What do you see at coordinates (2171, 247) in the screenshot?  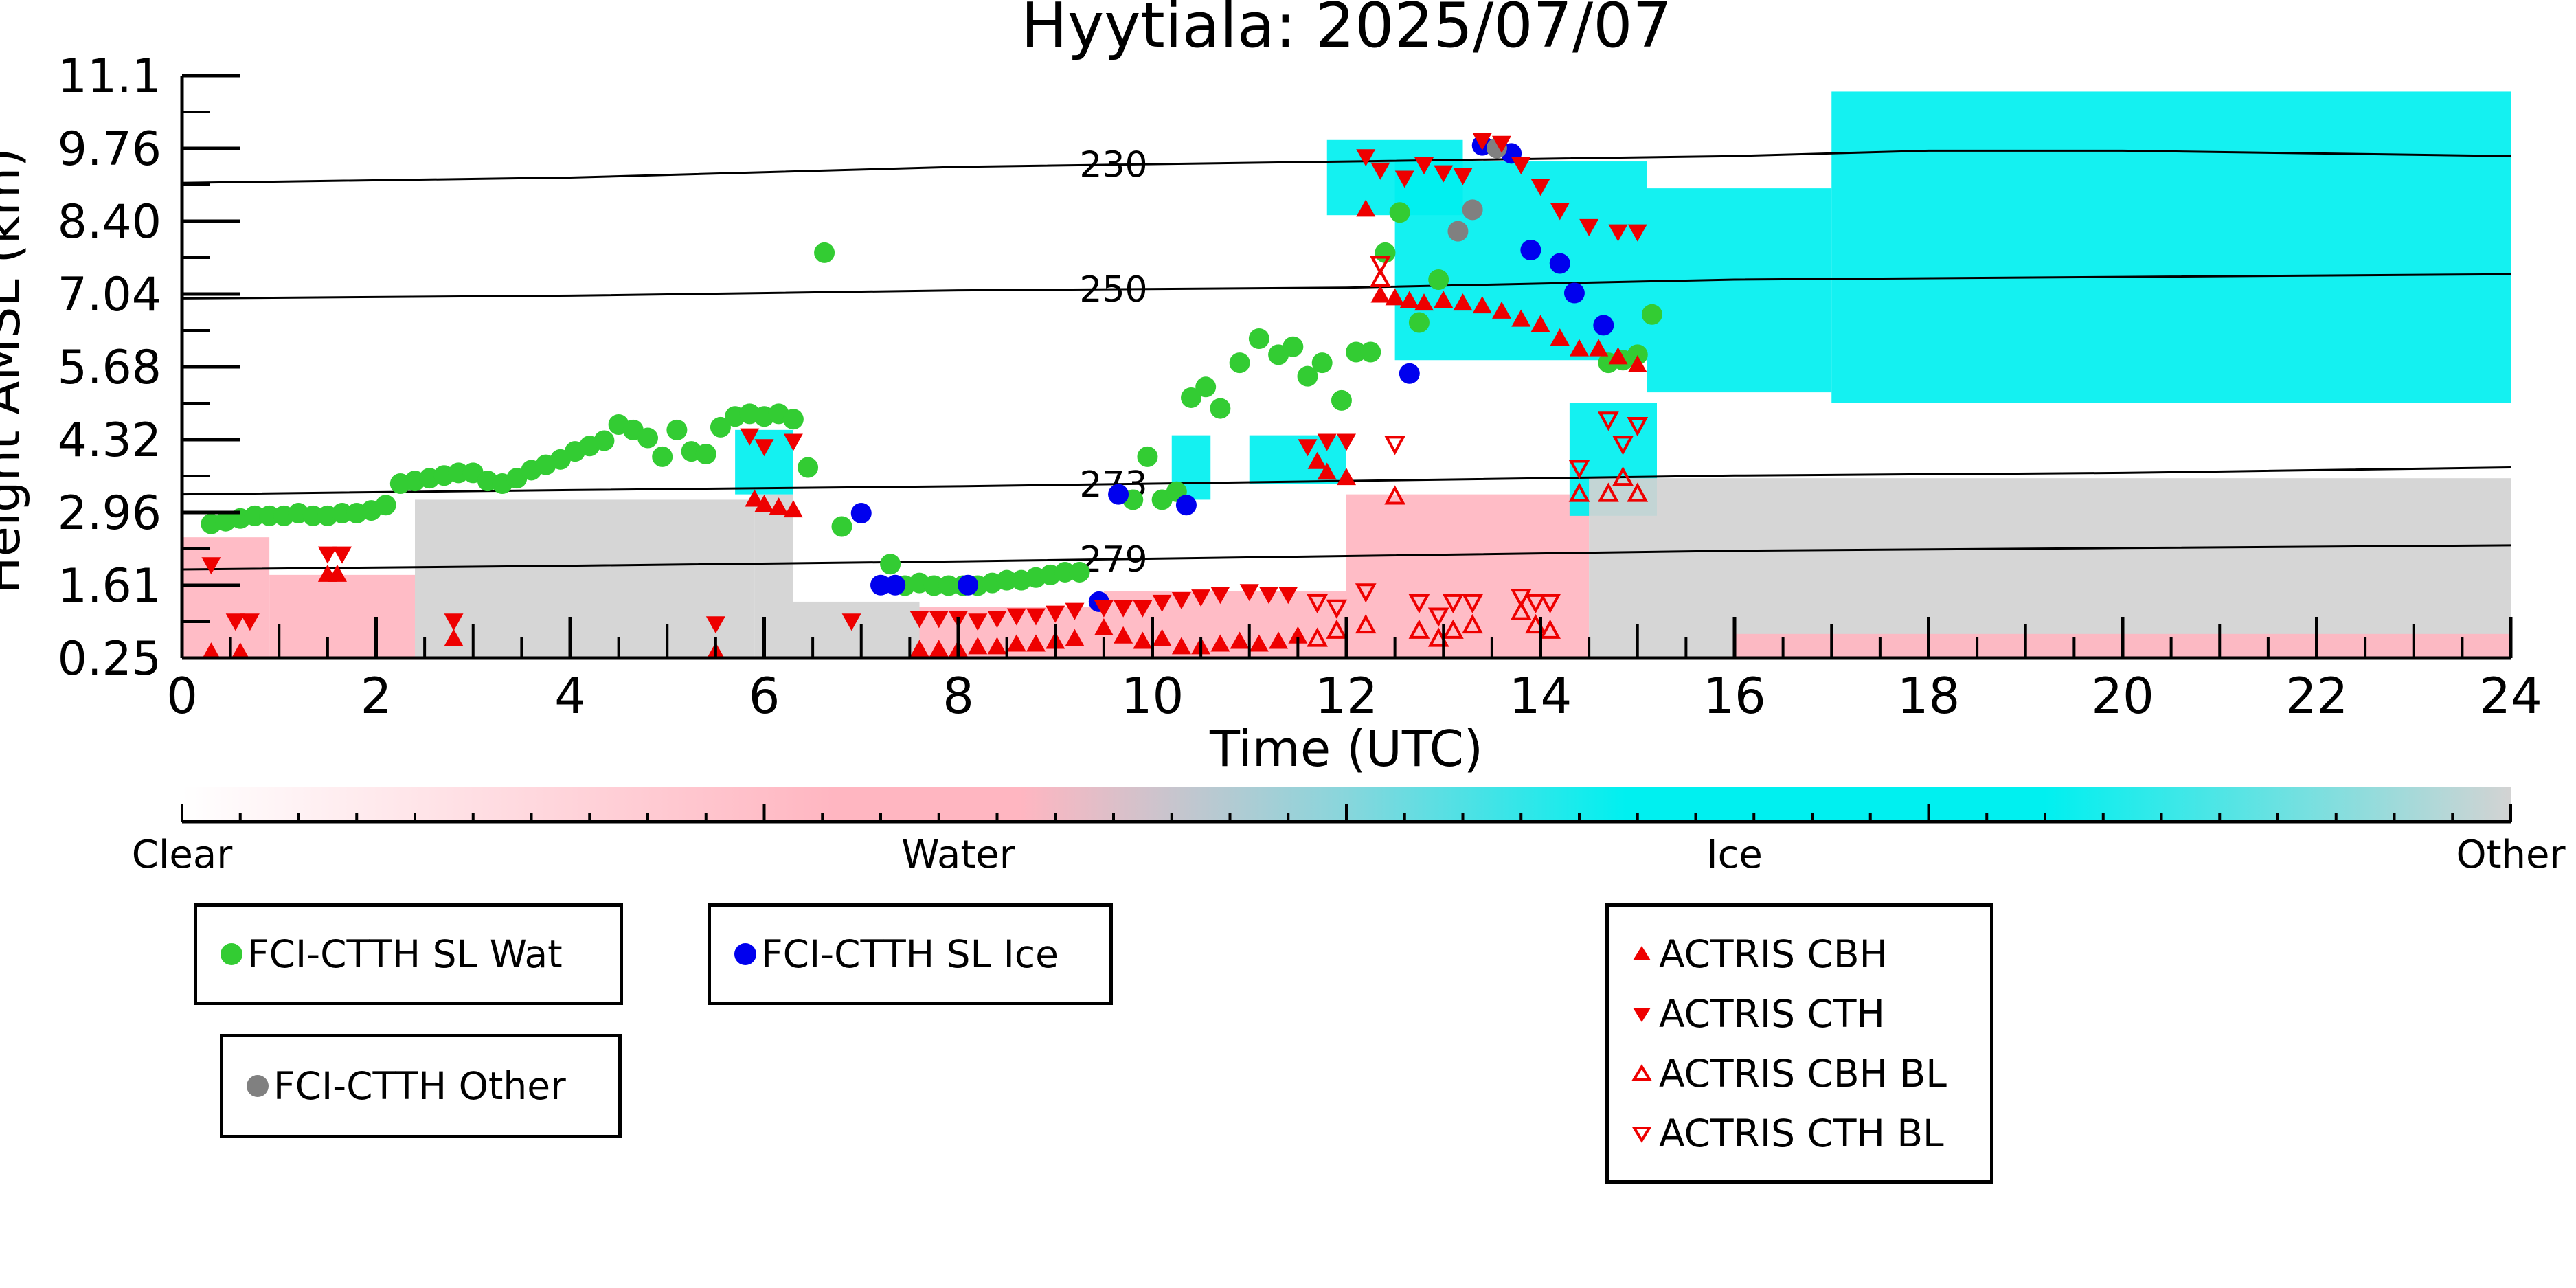 I see `cloud-region-ice` at bounding box center [2171, 247].